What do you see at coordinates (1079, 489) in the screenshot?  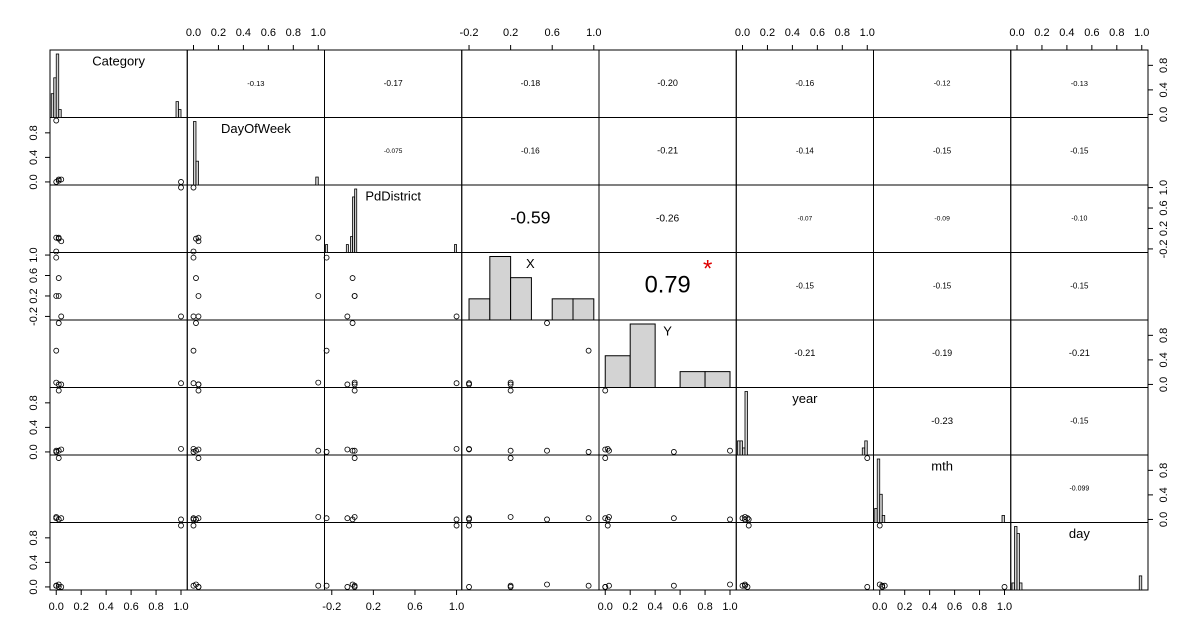 I see `correlation-value: -0.099` at bounding box center [1079, 489].